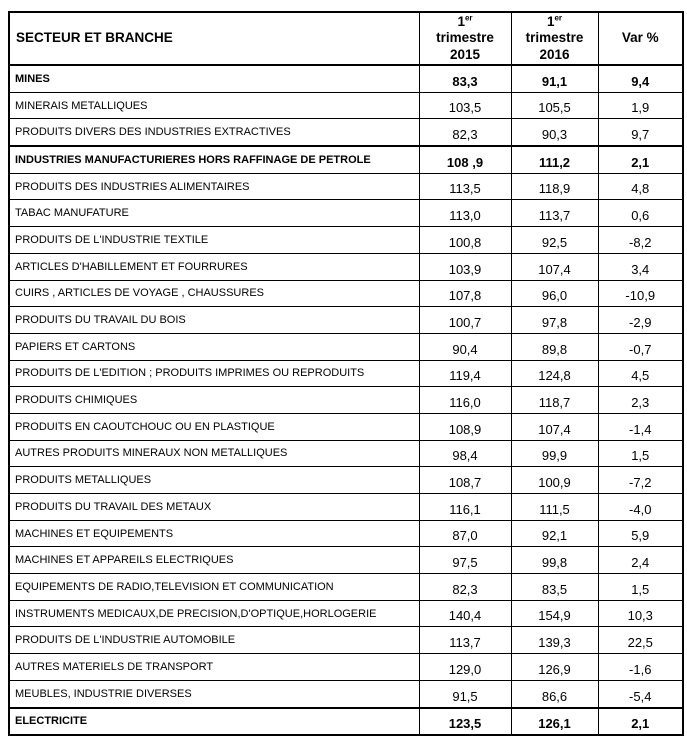 Image resolution: width=687 pixels, height=736 pixels. I want to click on row-value-2015: 116,0, so click(465, 400).